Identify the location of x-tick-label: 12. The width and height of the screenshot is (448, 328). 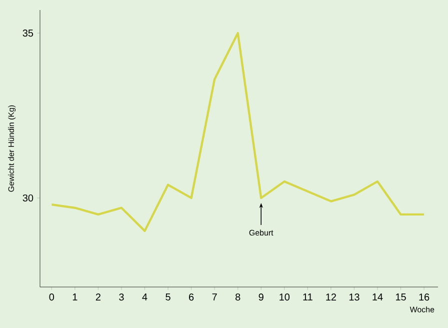
(331, 297).